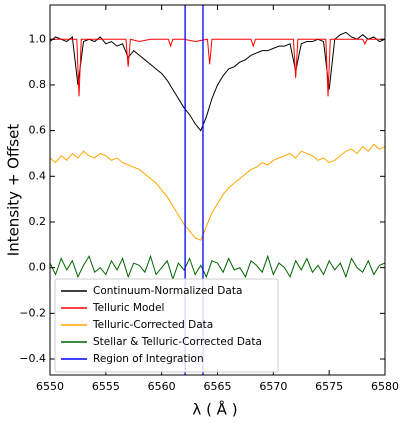 This screenshot has width=400, height=425. What do you see at coordinates (32, 358) in the screenshot?
I see `y-tick-label: −0.4` at bounding box center [32, 358].